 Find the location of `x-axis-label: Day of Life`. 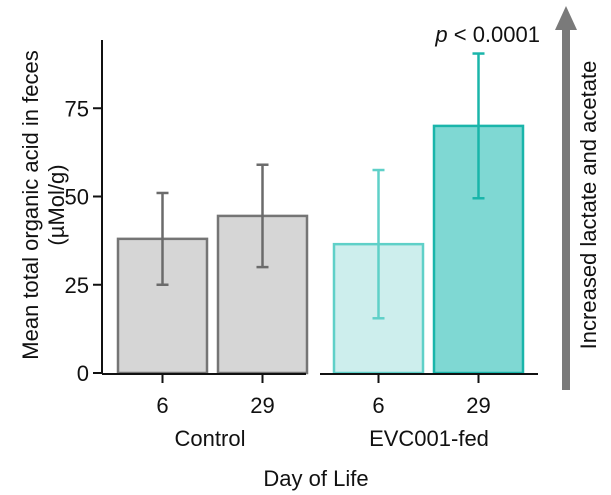

x-axis-label: Day of Life is located at coordinates (315, 478).